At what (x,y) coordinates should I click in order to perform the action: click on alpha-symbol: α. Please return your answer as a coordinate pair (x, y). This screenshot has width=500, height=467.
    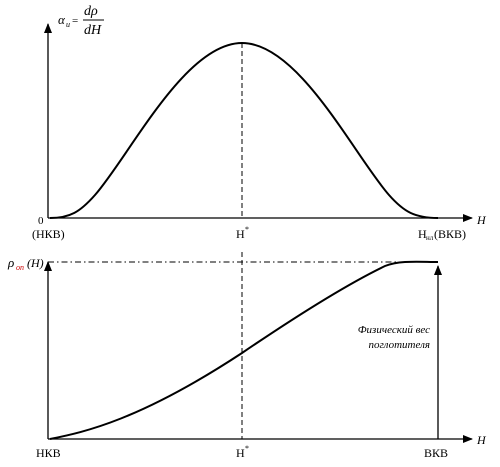
    Looking at the image, I should click on (62, 19).